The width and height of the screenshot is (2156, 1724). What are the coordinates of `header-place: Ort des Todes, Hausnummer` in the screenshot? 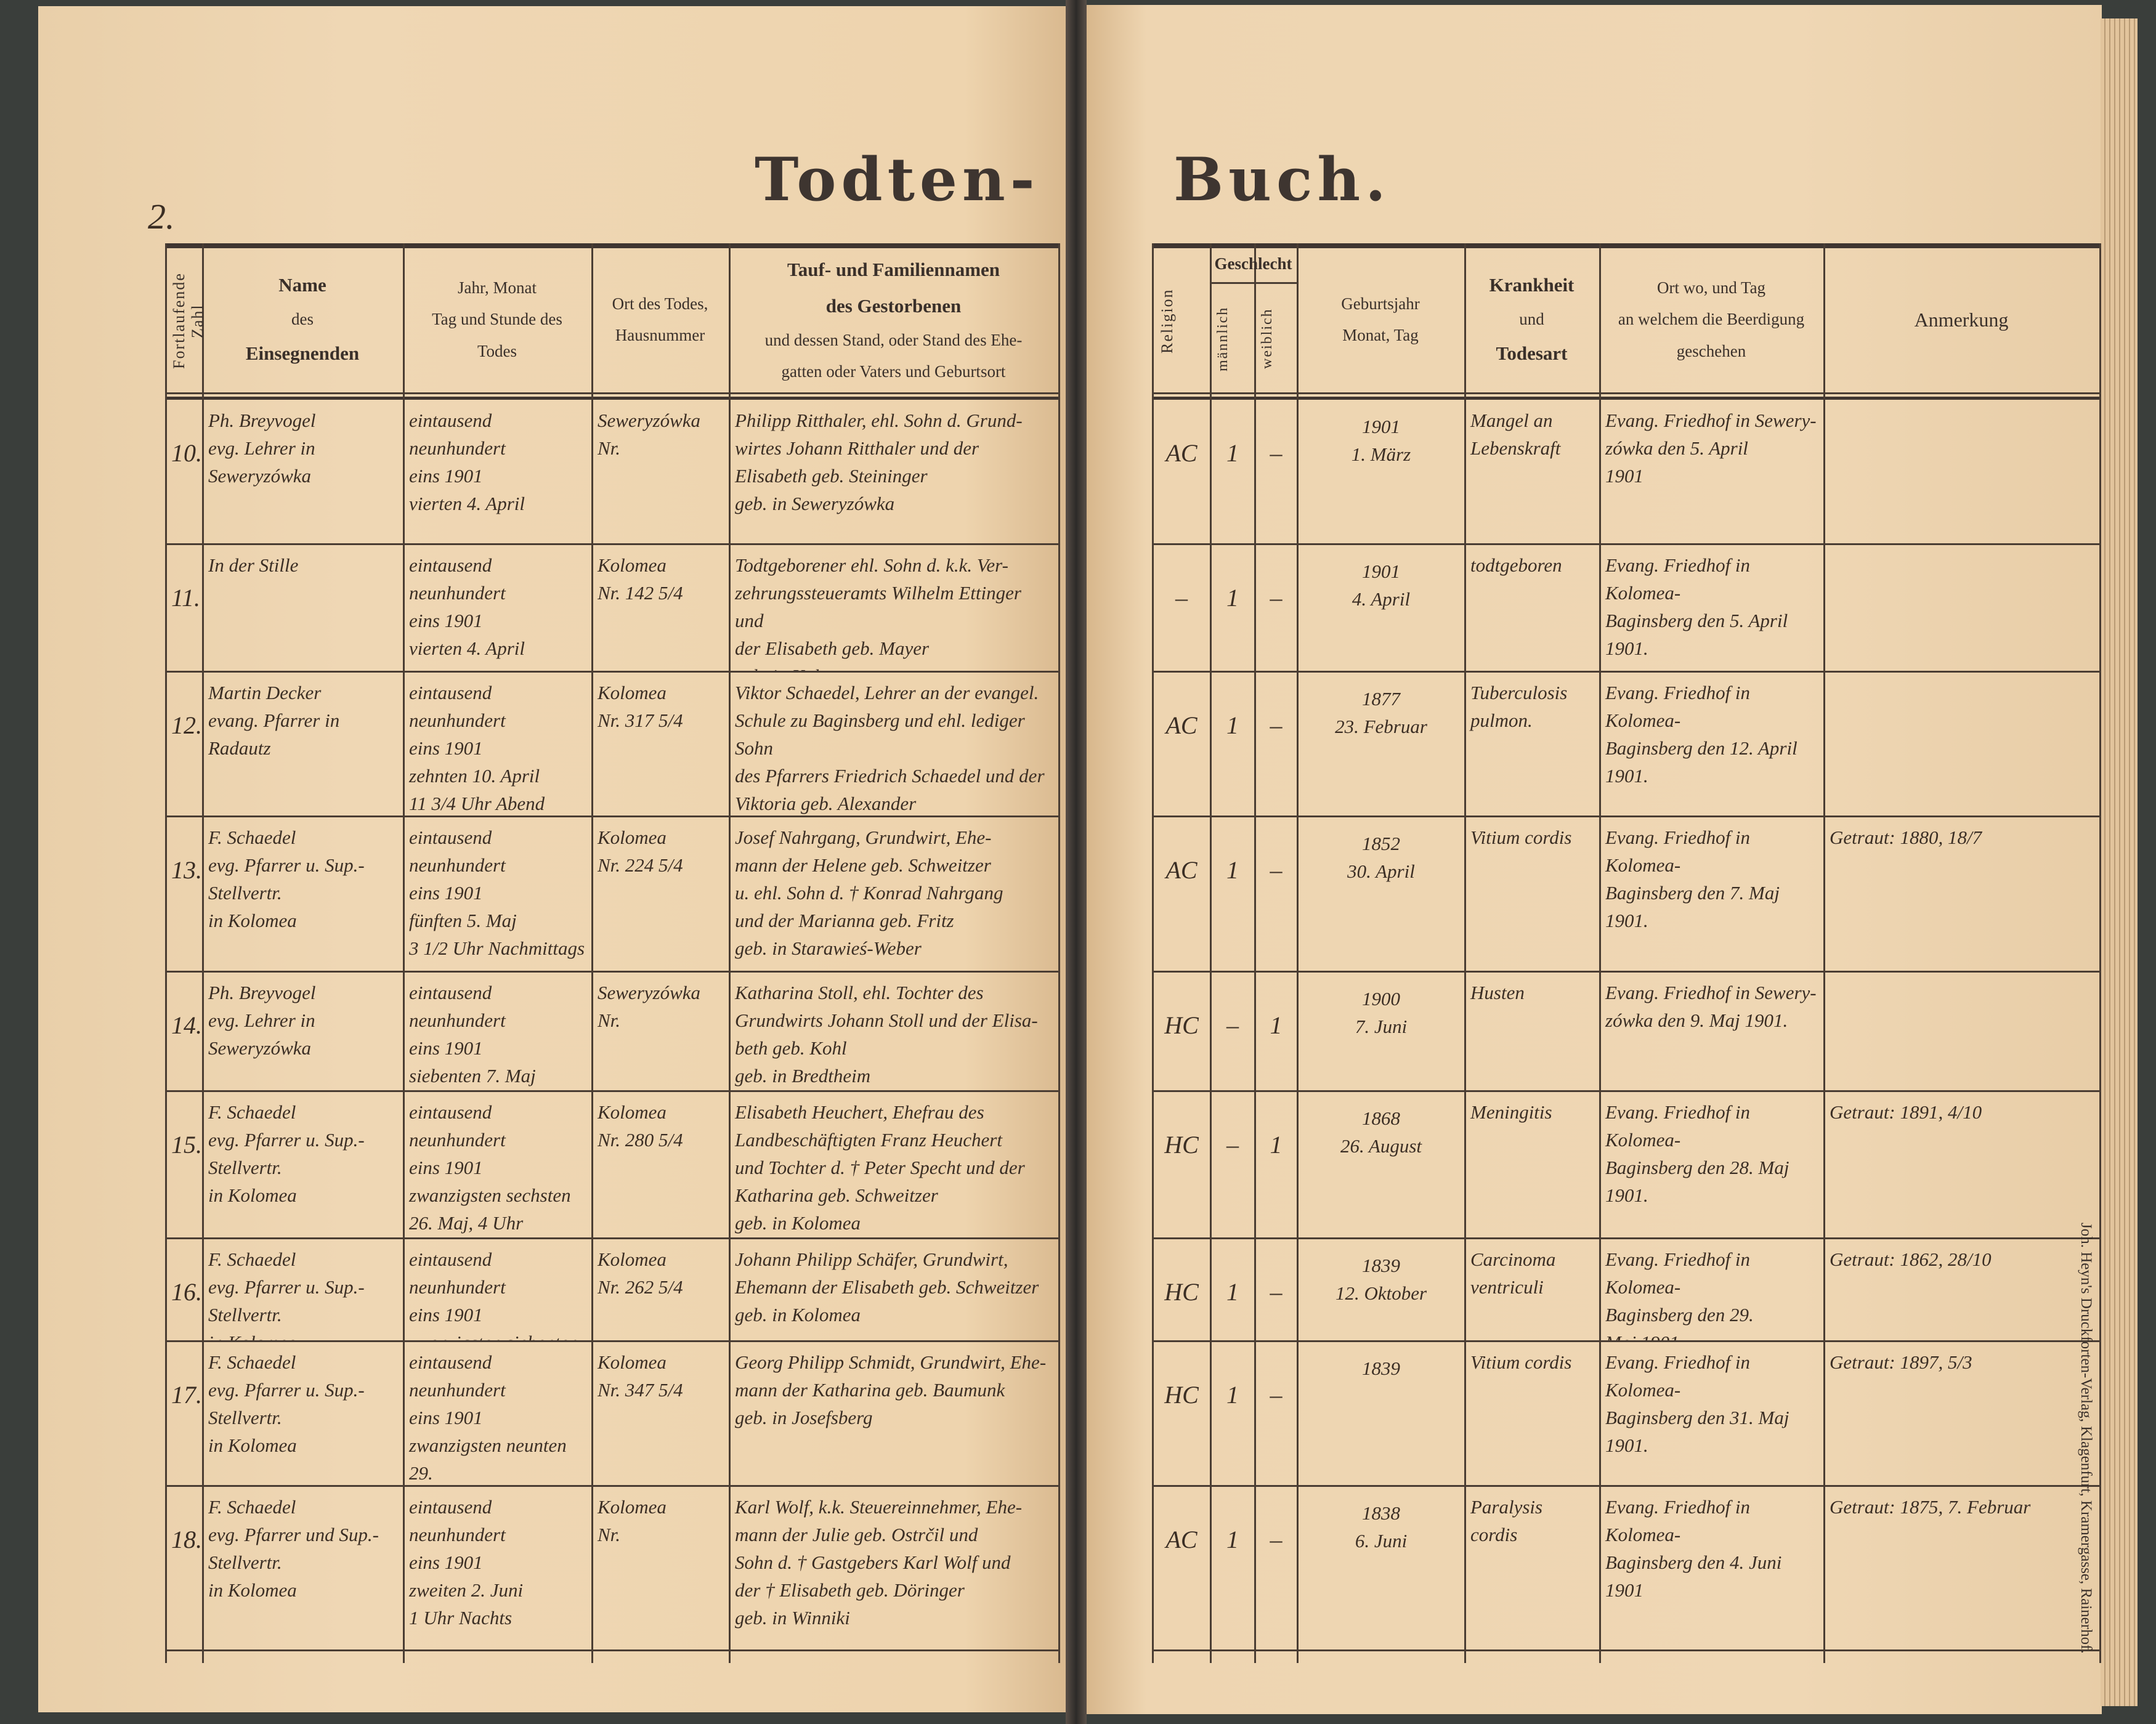 It's located at (660, 319).